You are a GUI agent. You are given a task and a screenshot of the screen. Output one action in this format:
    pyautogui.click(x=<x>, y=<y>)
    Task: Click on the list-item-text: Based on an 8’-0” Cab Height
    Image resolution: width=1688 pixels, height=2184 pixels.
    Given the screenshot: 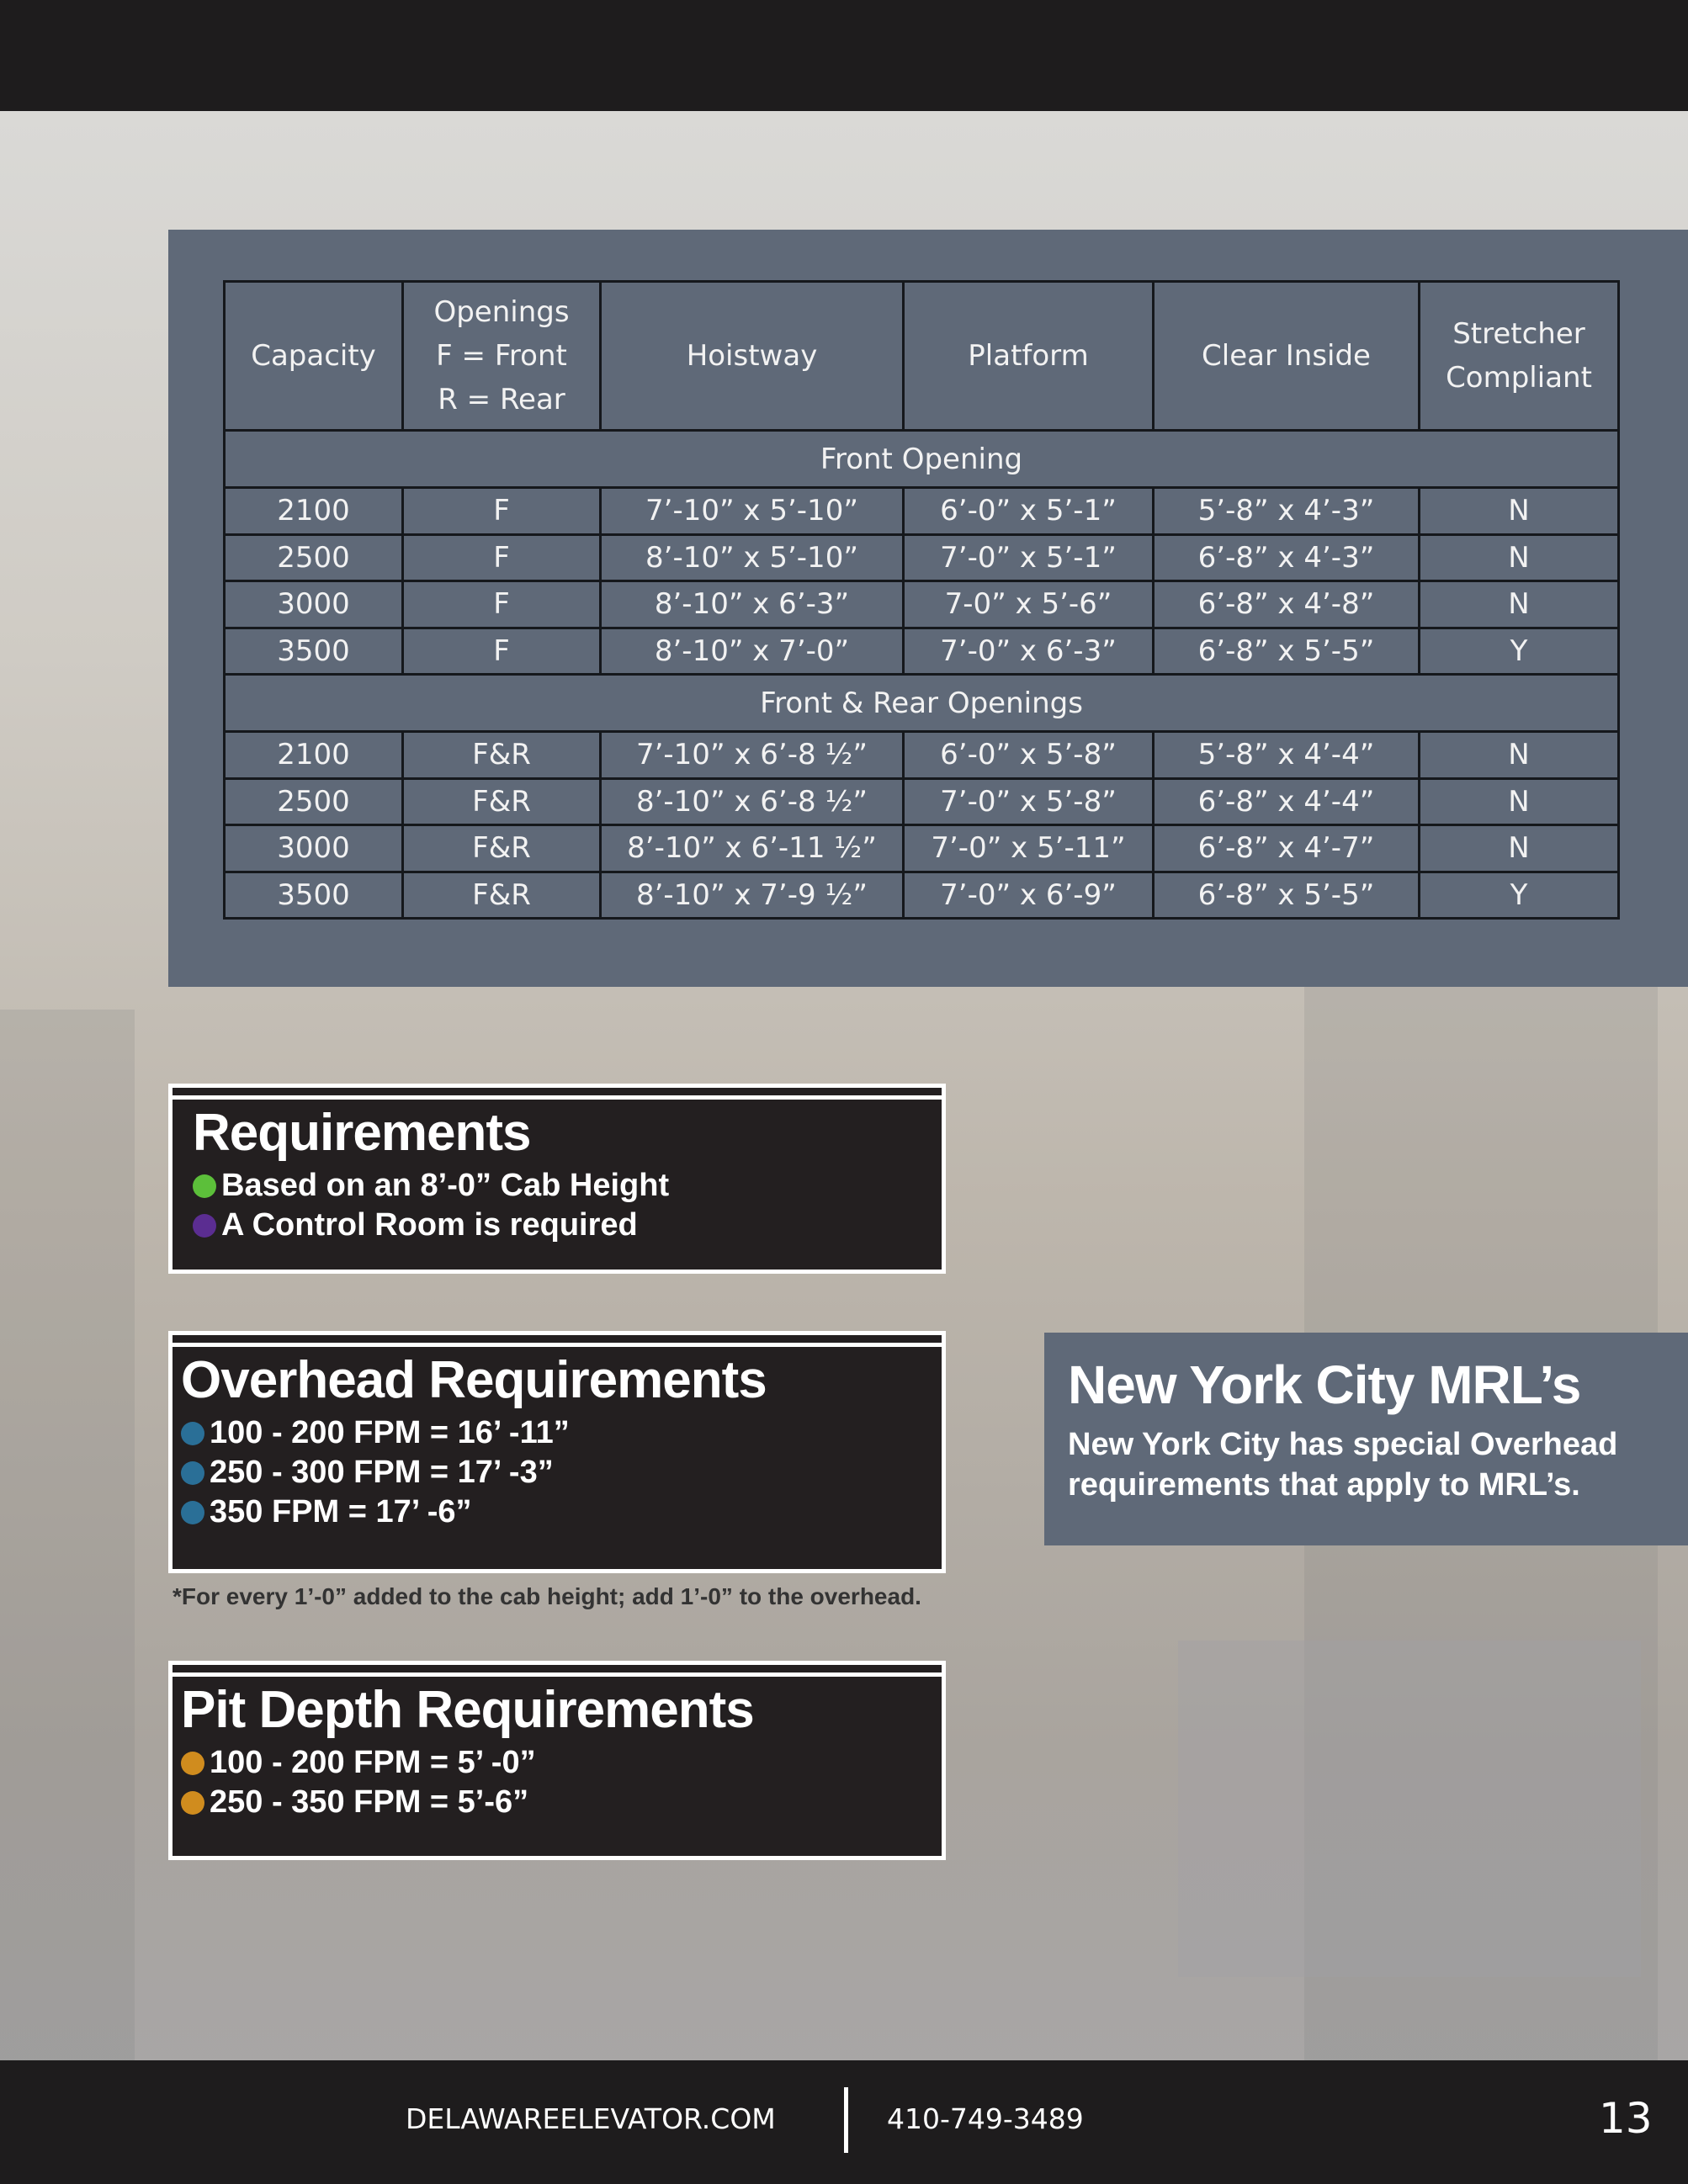 What is the action you would take?
    pyautogui.click(x=445, y=1185)
    